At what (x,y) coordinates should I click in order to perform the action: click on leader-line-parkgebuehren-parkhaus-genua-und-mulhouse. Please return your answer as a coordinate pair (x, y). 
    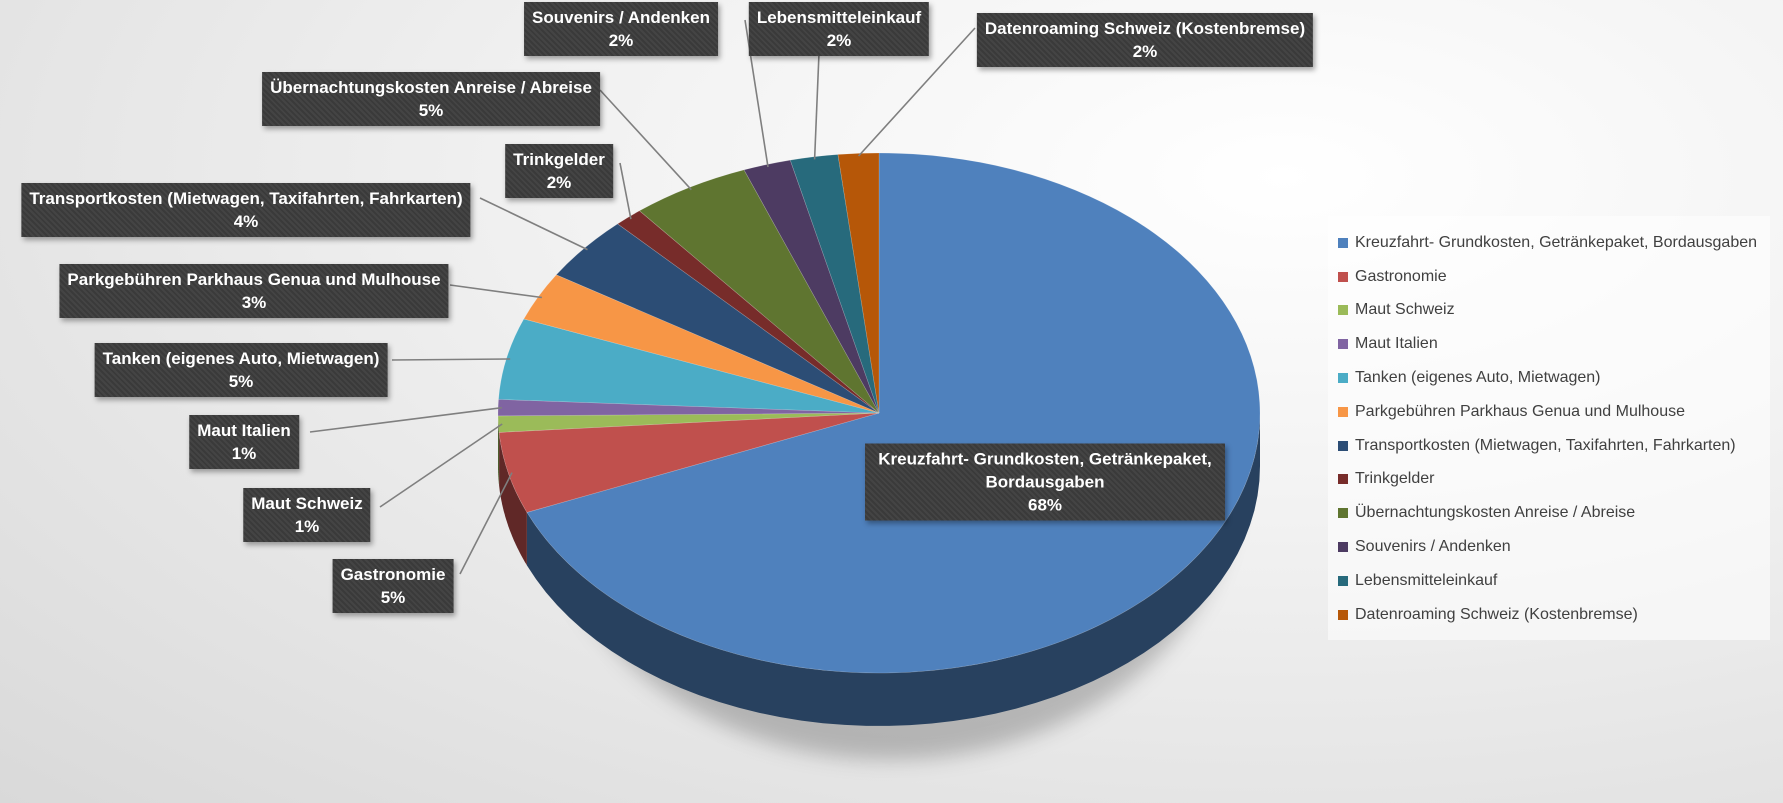
    Looking at the image, I should click on (496, 291).